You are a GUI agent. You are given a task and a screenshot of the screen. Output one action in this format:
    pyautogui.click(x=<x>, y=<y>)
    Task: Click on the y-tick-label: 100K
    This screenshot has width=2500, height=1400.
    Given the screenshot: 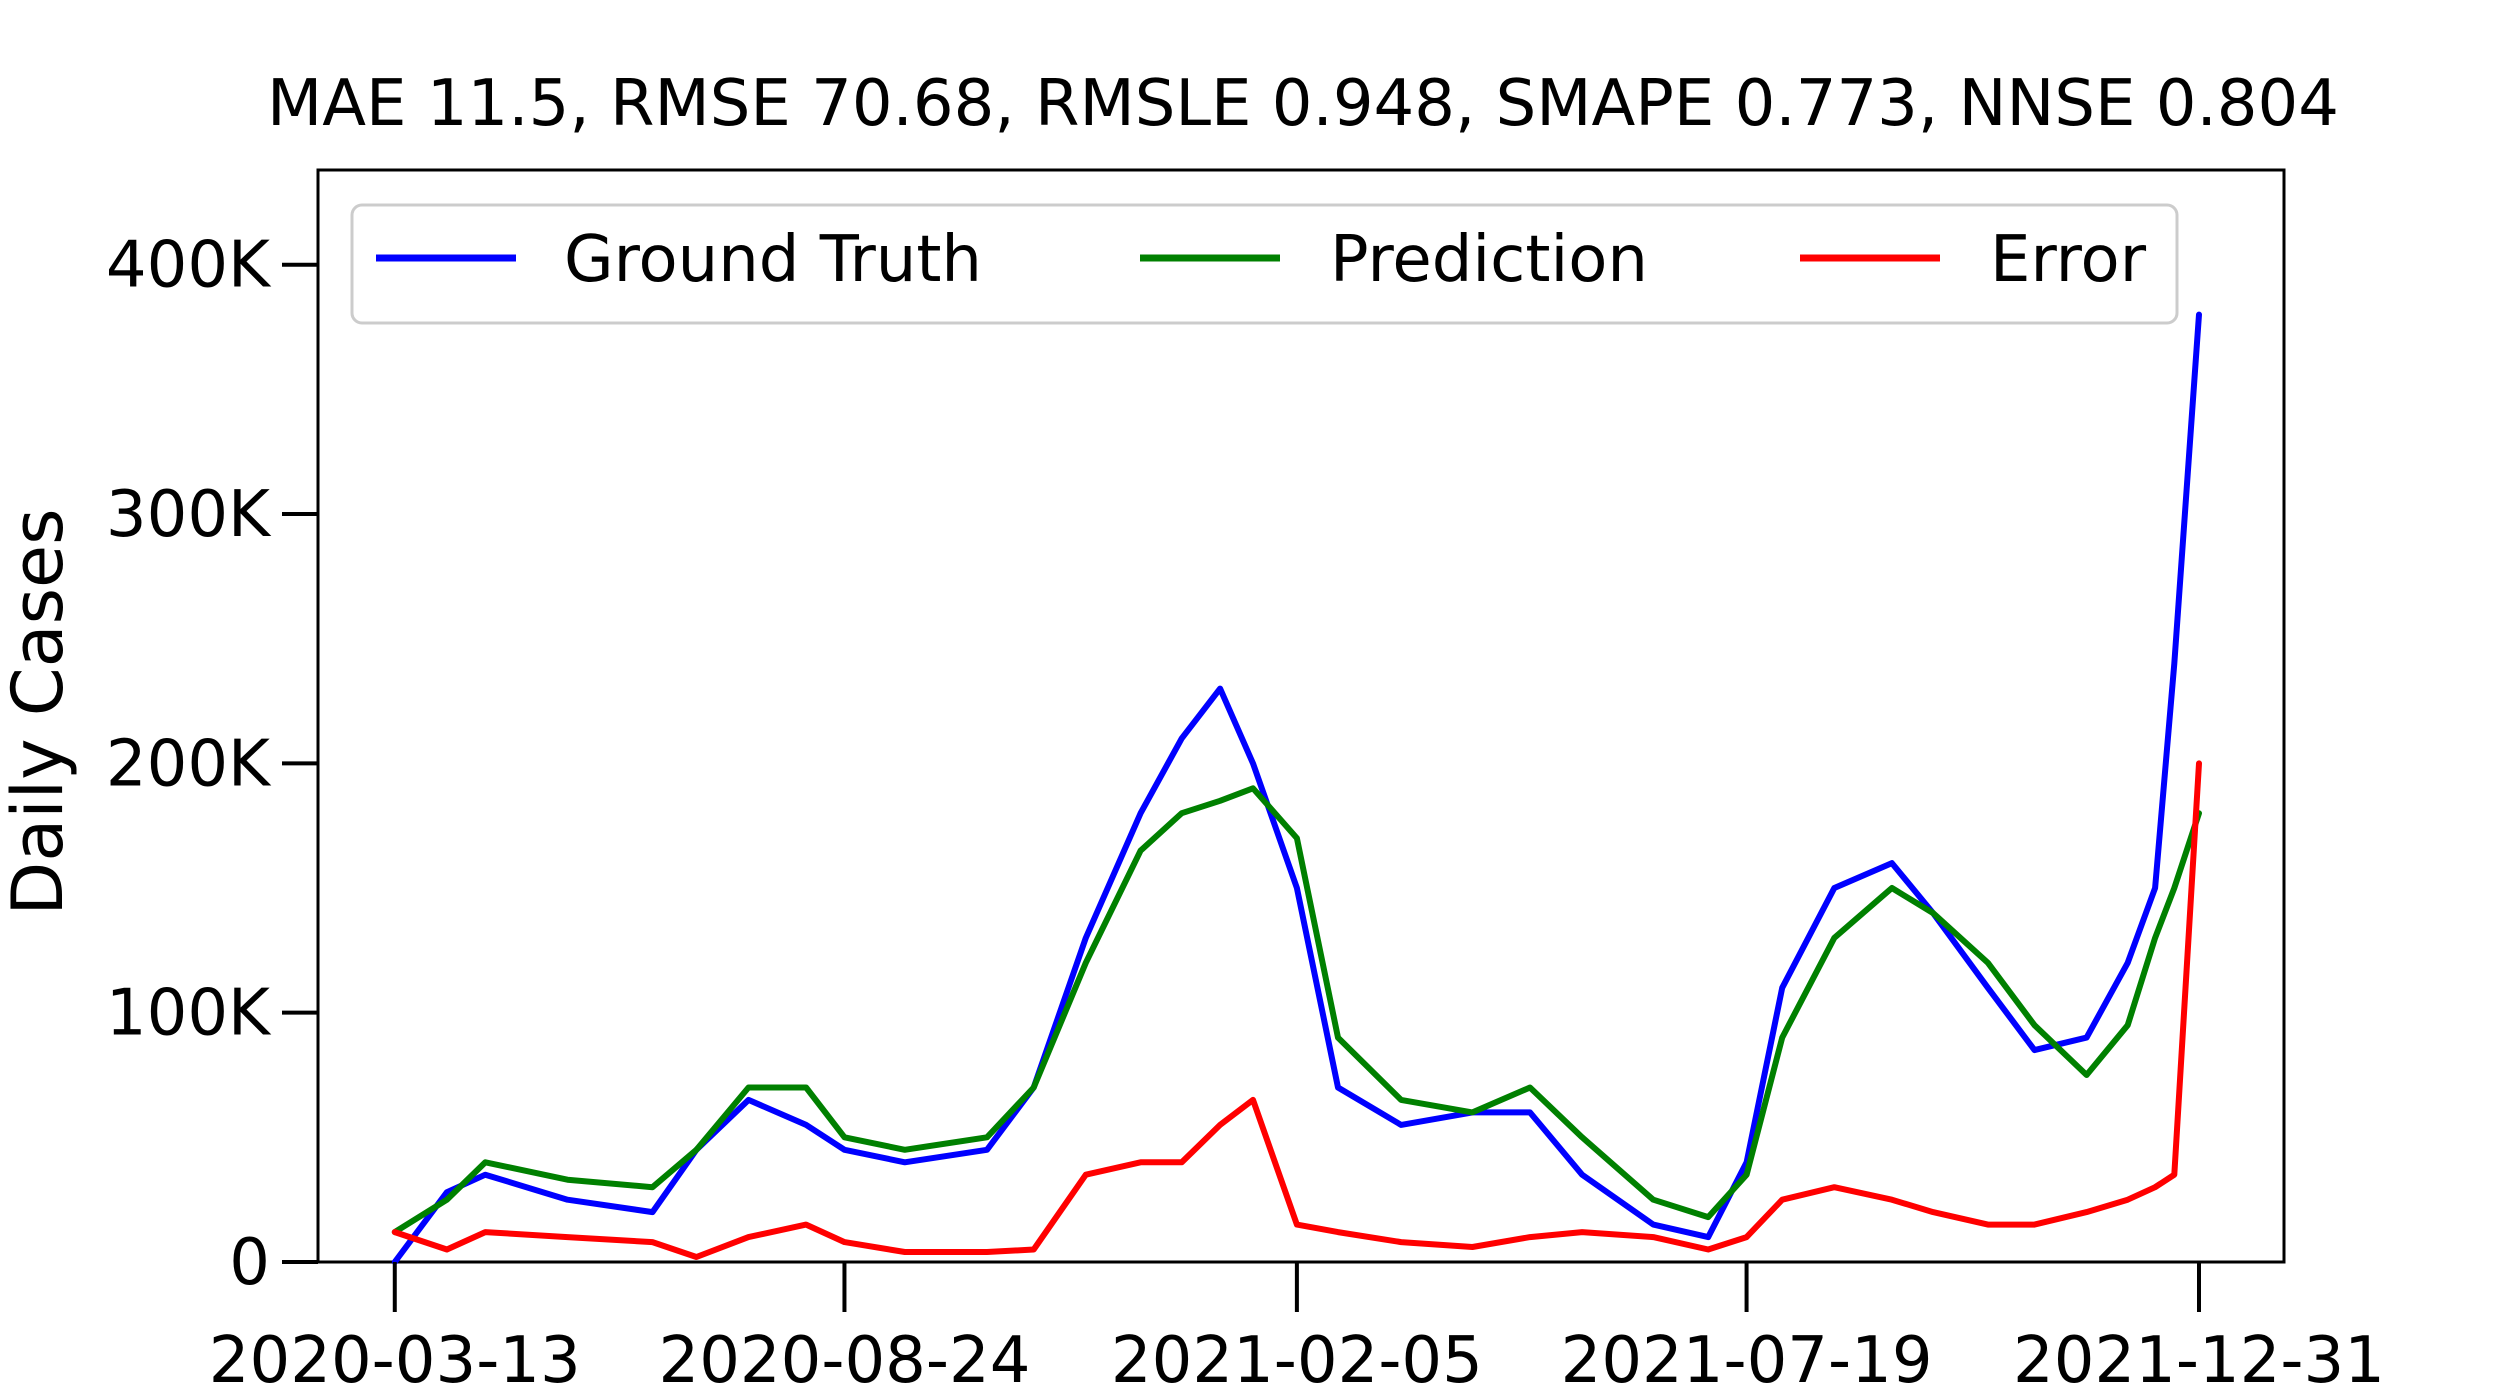 What is the action you would take?
    pyautogui.click(x=189, y=1014)
    